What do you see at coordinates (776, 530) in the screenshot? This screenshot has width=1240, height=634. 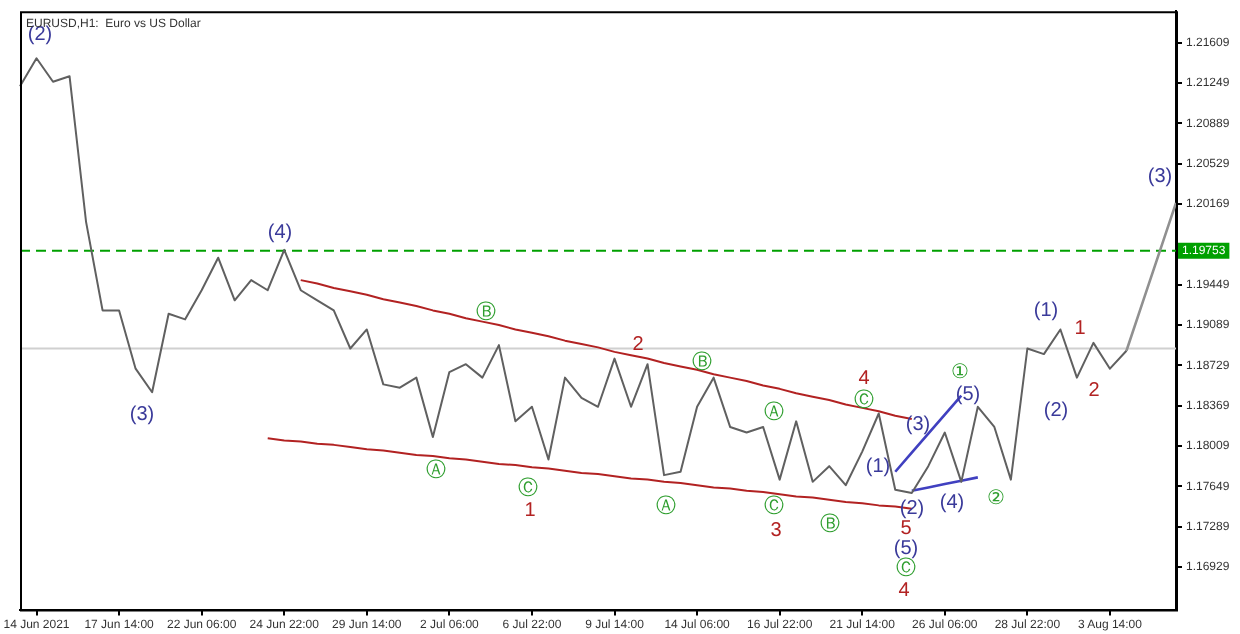 I see `annotation: 3` at bounding box center [776, 530].